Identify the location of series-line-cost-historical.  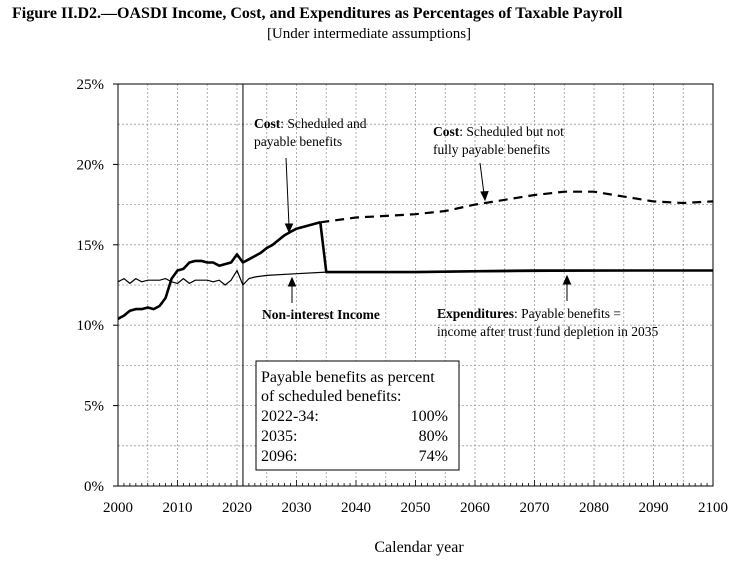
(219, 270).